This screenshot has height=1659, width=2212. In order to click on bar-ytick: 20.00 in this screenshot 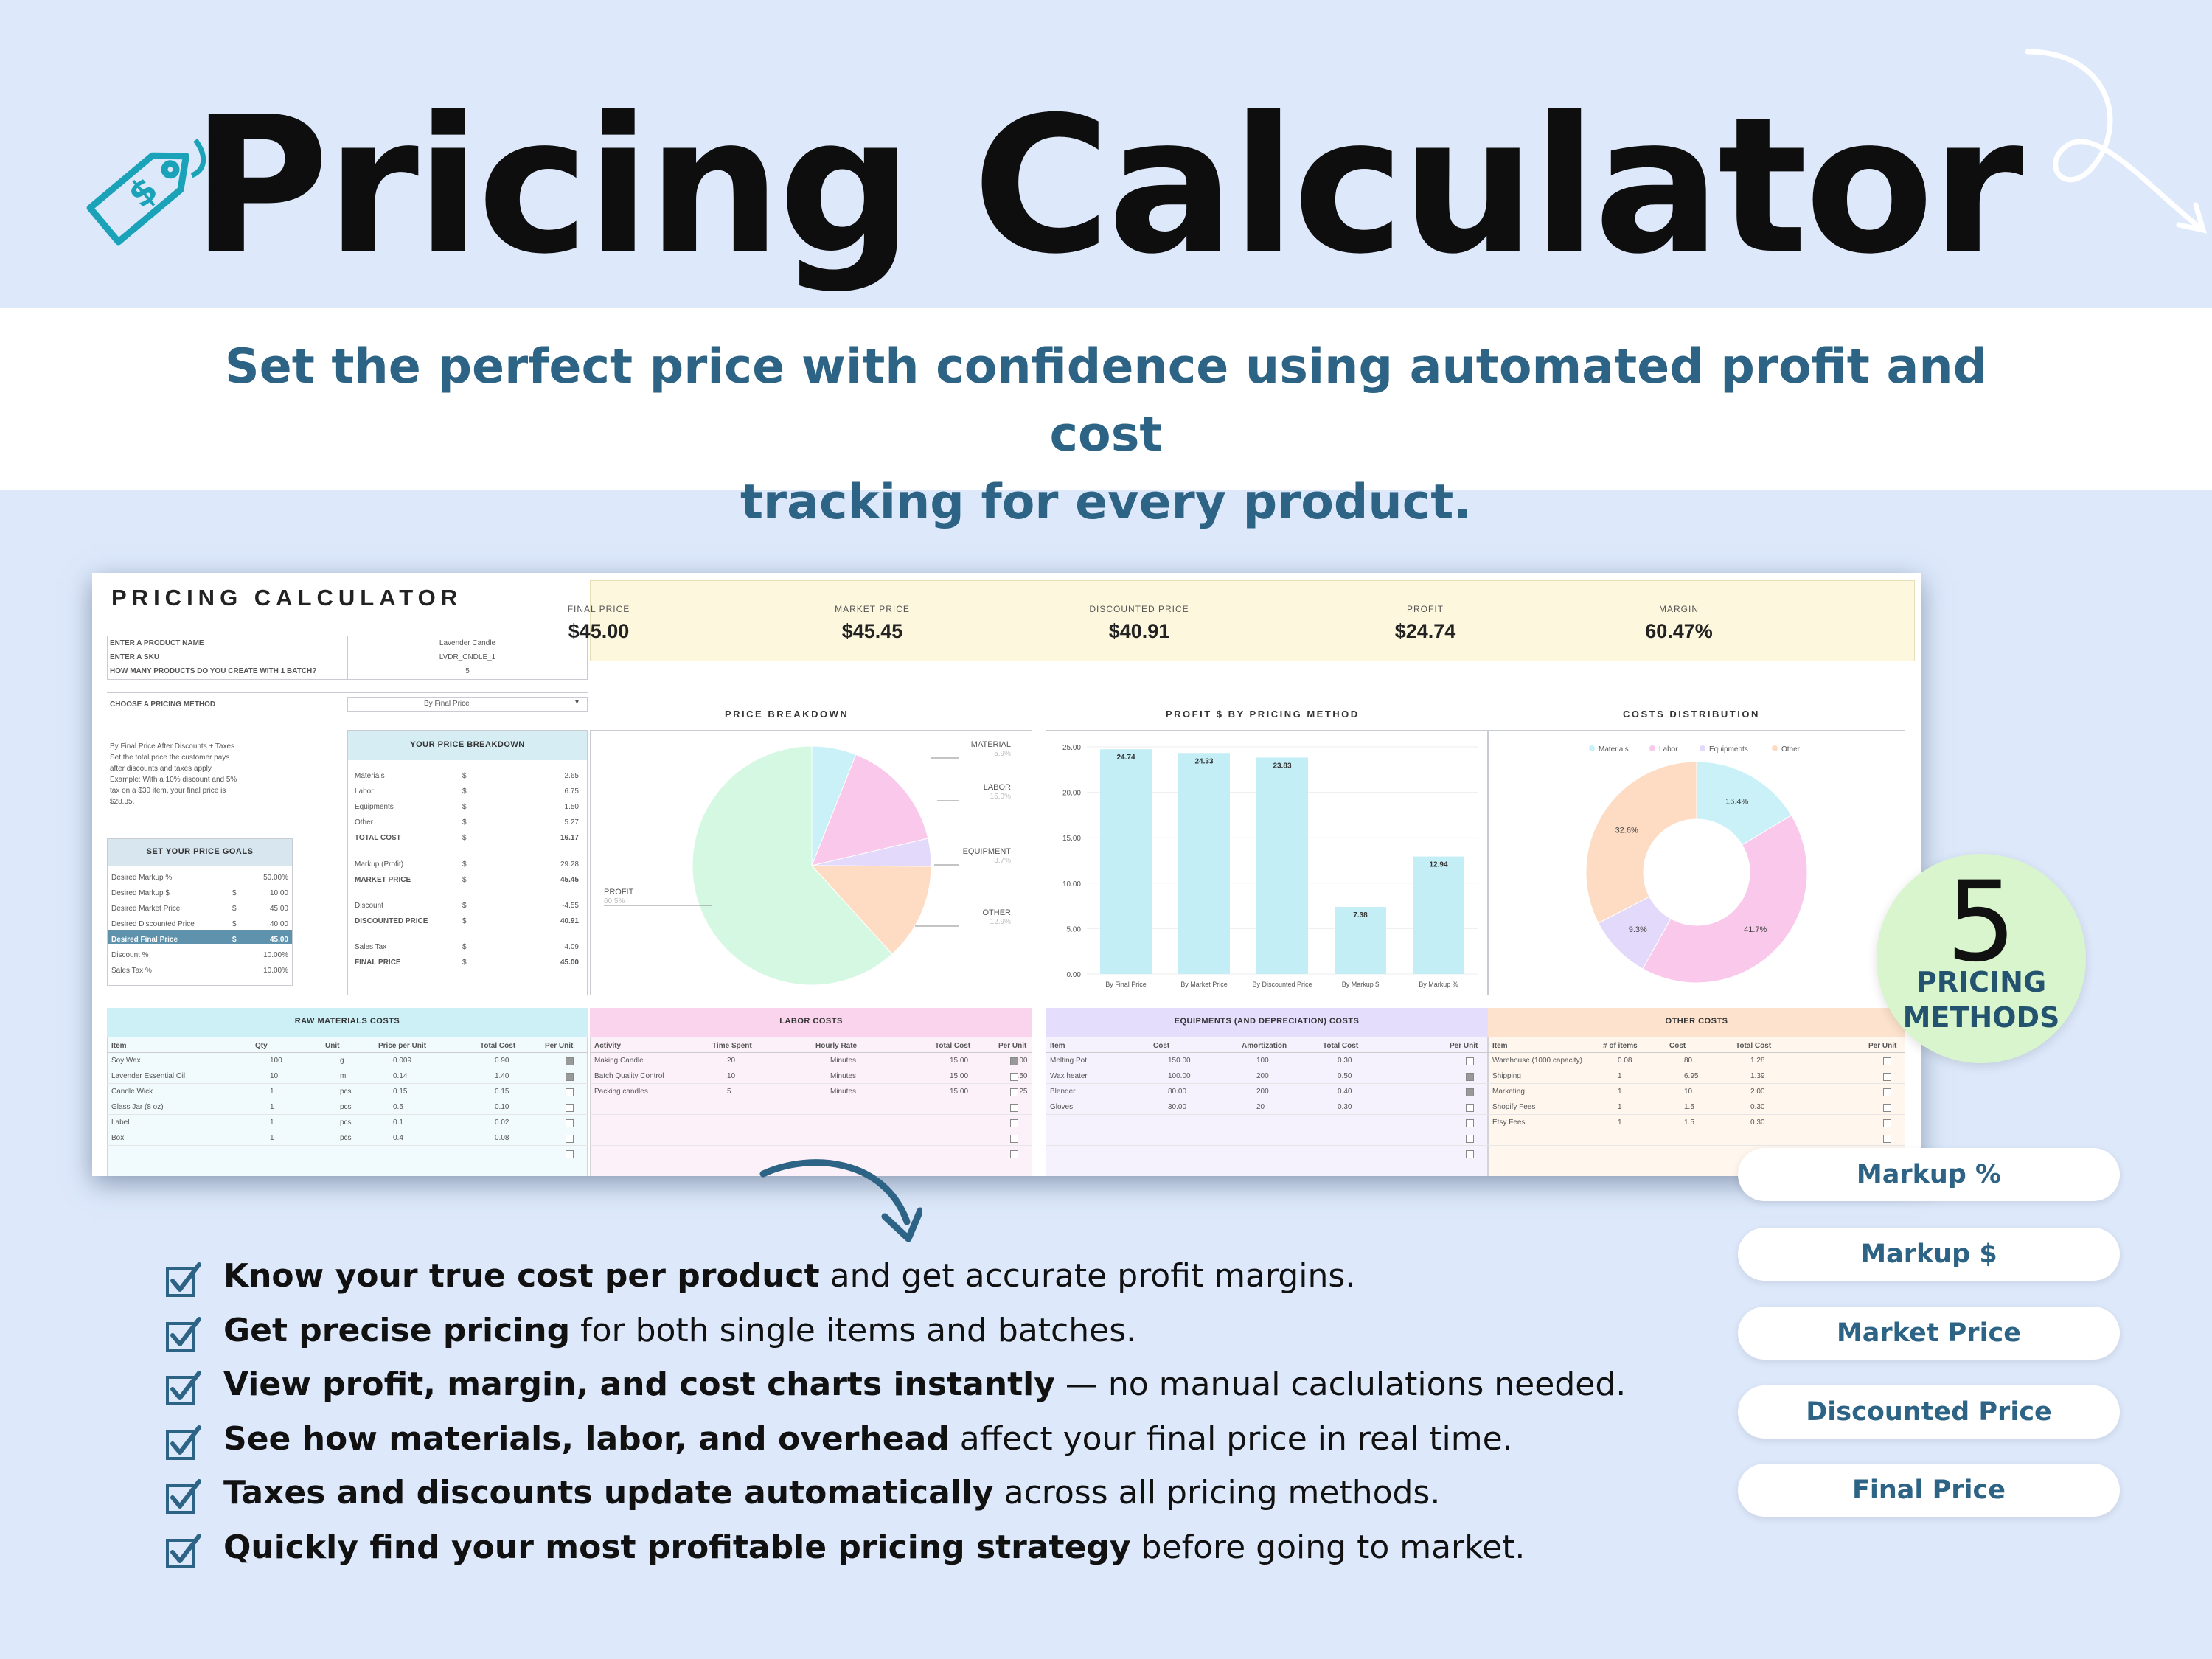, I will do `click(1071, 794)`.